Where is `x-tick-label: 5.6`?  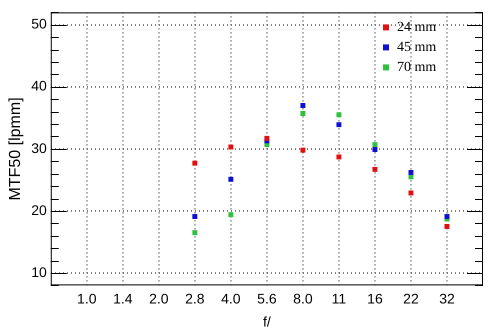
x-tick-label: 5.6 is located at coordinates (267, 298).